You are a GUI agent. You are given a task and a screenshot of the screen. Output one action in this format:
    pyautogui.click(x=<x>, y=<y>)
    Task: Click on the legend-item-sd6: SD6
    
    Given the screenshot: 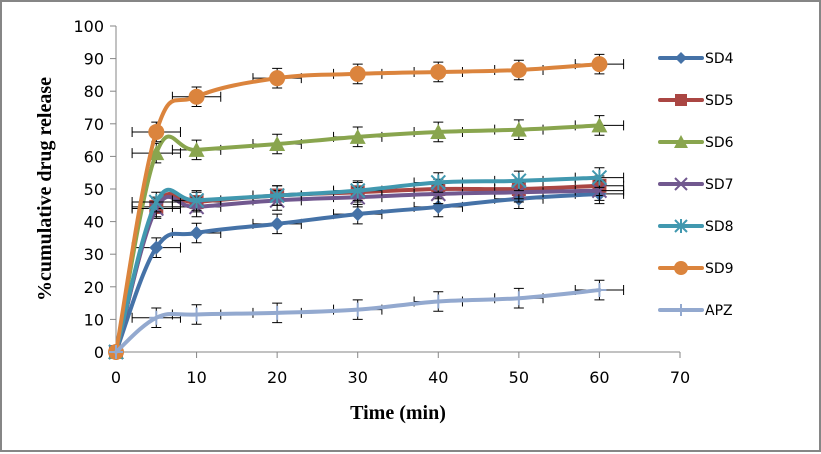 What is the action you would take?
    pyautogui.click(x=696, y=143)
    